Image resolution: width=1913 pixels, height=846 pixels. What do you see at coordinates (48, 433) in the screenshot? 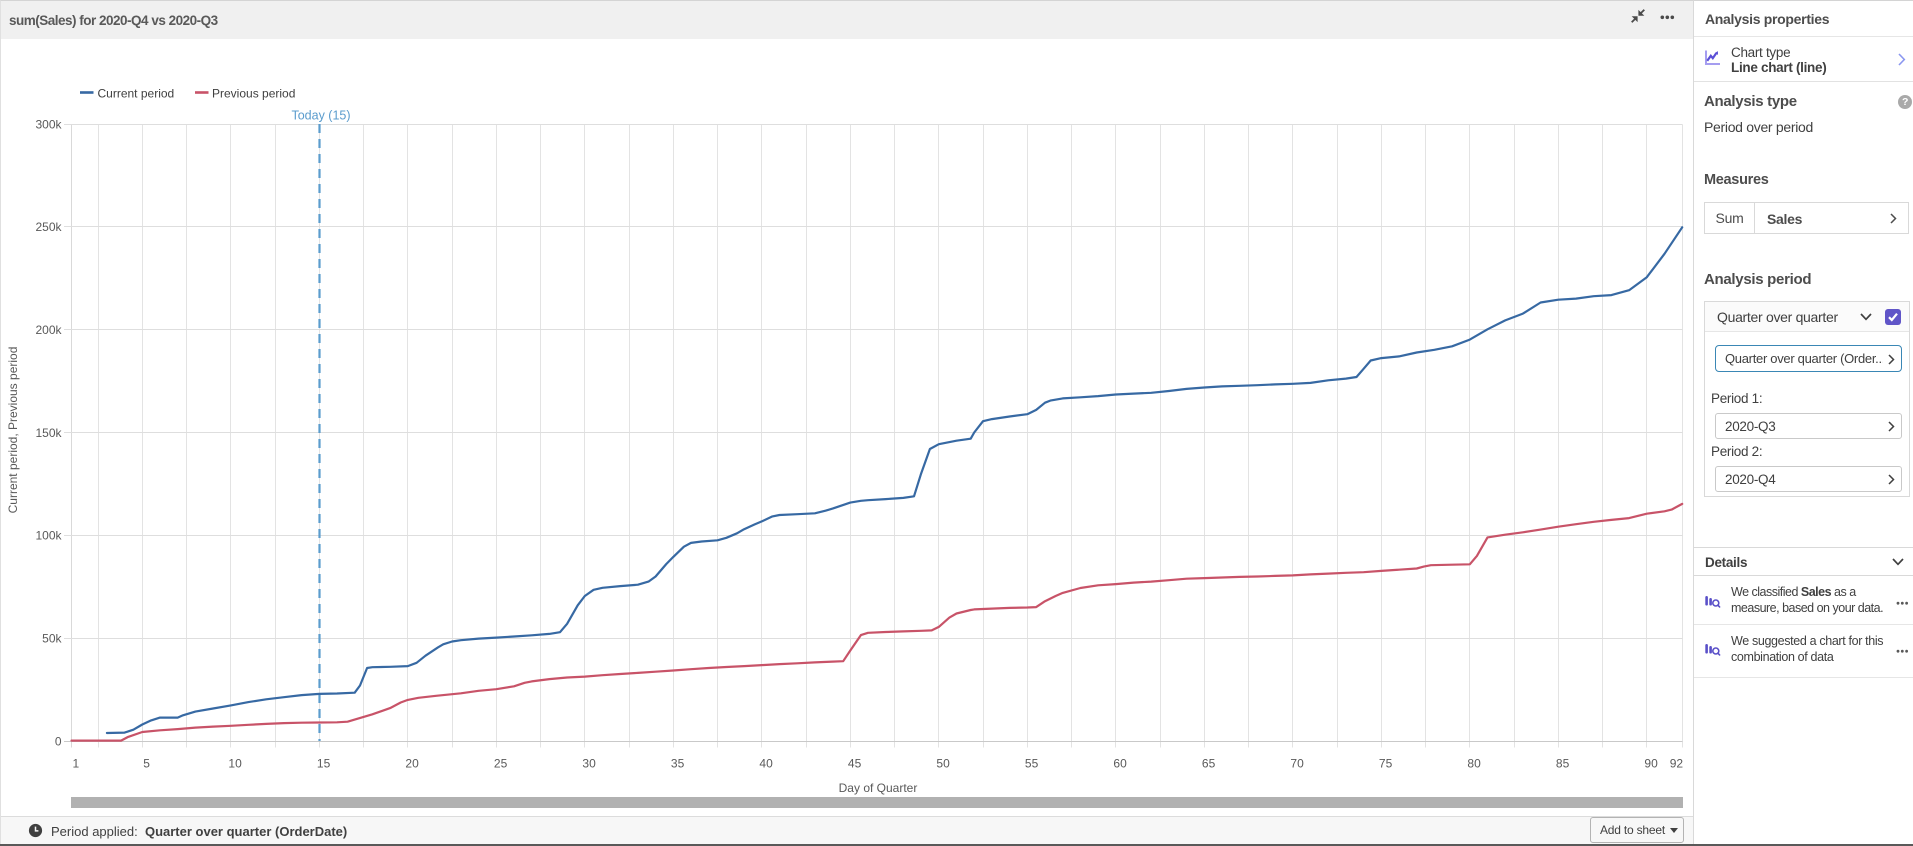
I see `svg-text: 150k` at bounding box center [48, 433].